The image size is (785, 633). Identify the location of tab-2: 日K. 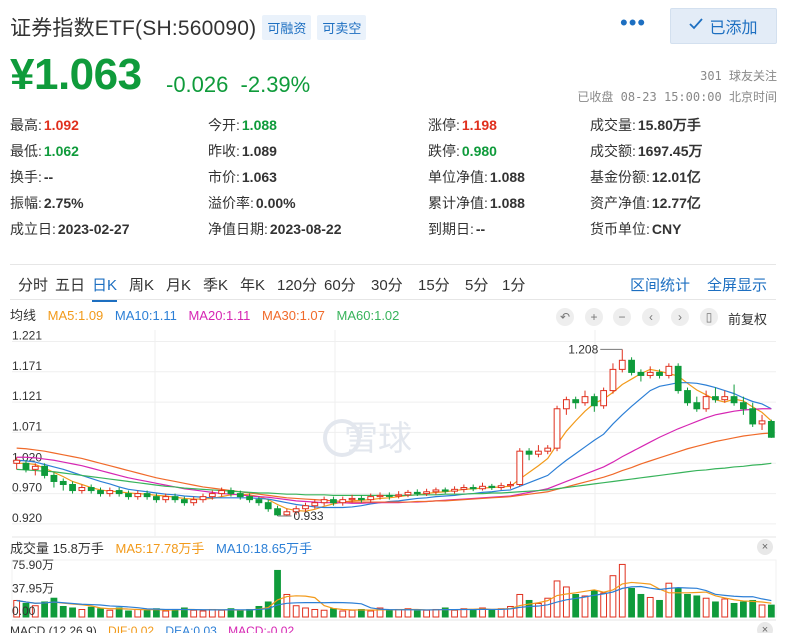
(105, 288).